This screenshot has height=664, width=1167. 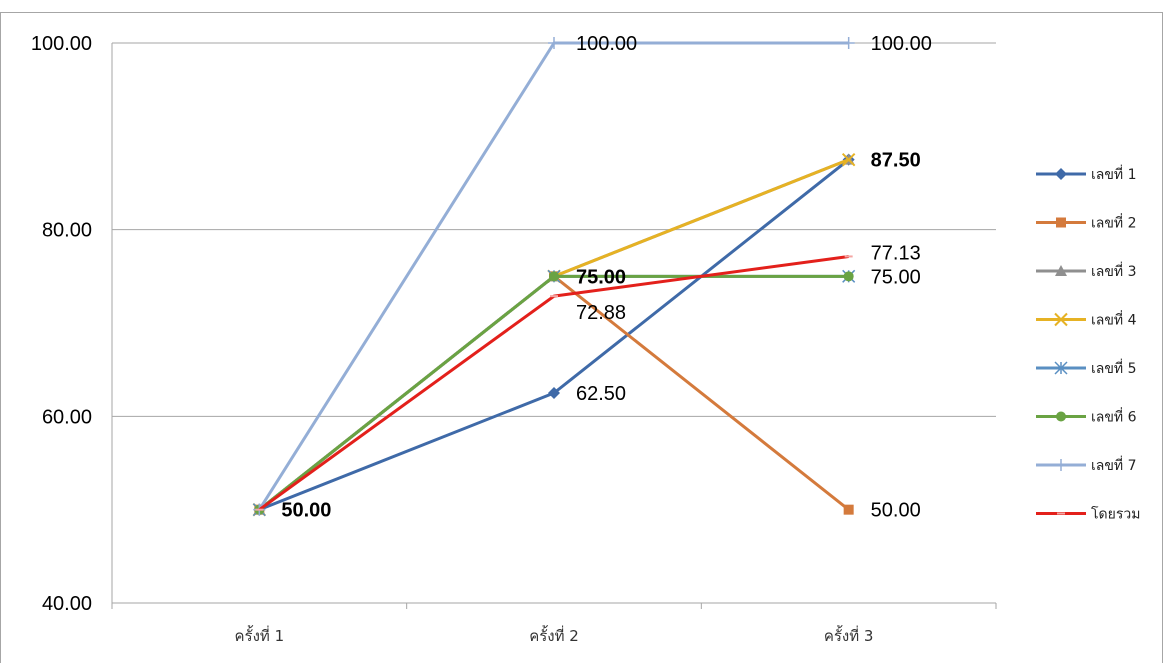 What do you see at coordinates (601, 313) in the screenshot?
I see `data-label: 72.88` at bounding box center [601, 313].